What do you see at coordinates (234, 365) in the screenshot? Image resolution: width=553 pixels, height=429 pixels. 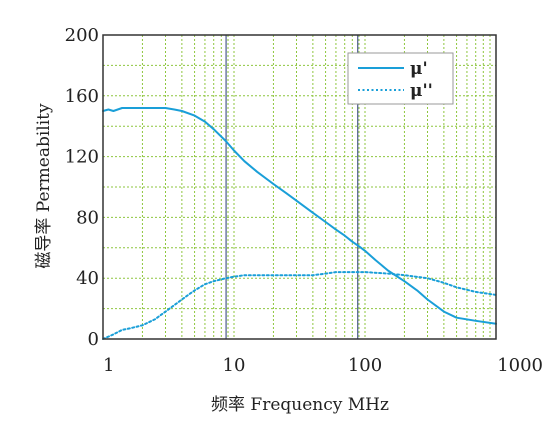 I see `x-tick-label: 10` at bounding box center [234, 365].